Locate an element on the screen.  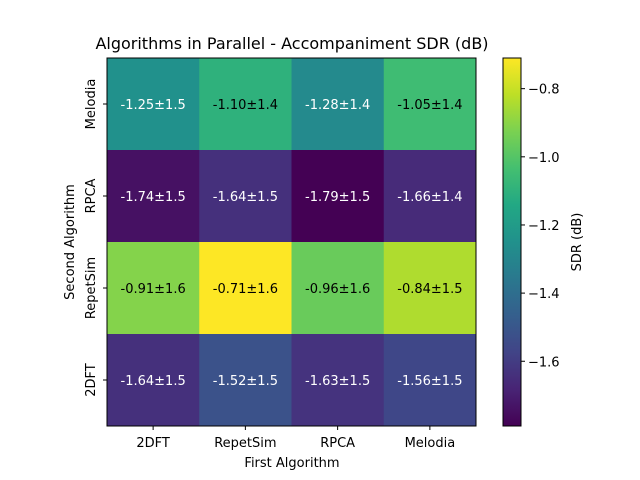
cell-value-label: -1.28±1.4 is located at coordinates (337, 105).